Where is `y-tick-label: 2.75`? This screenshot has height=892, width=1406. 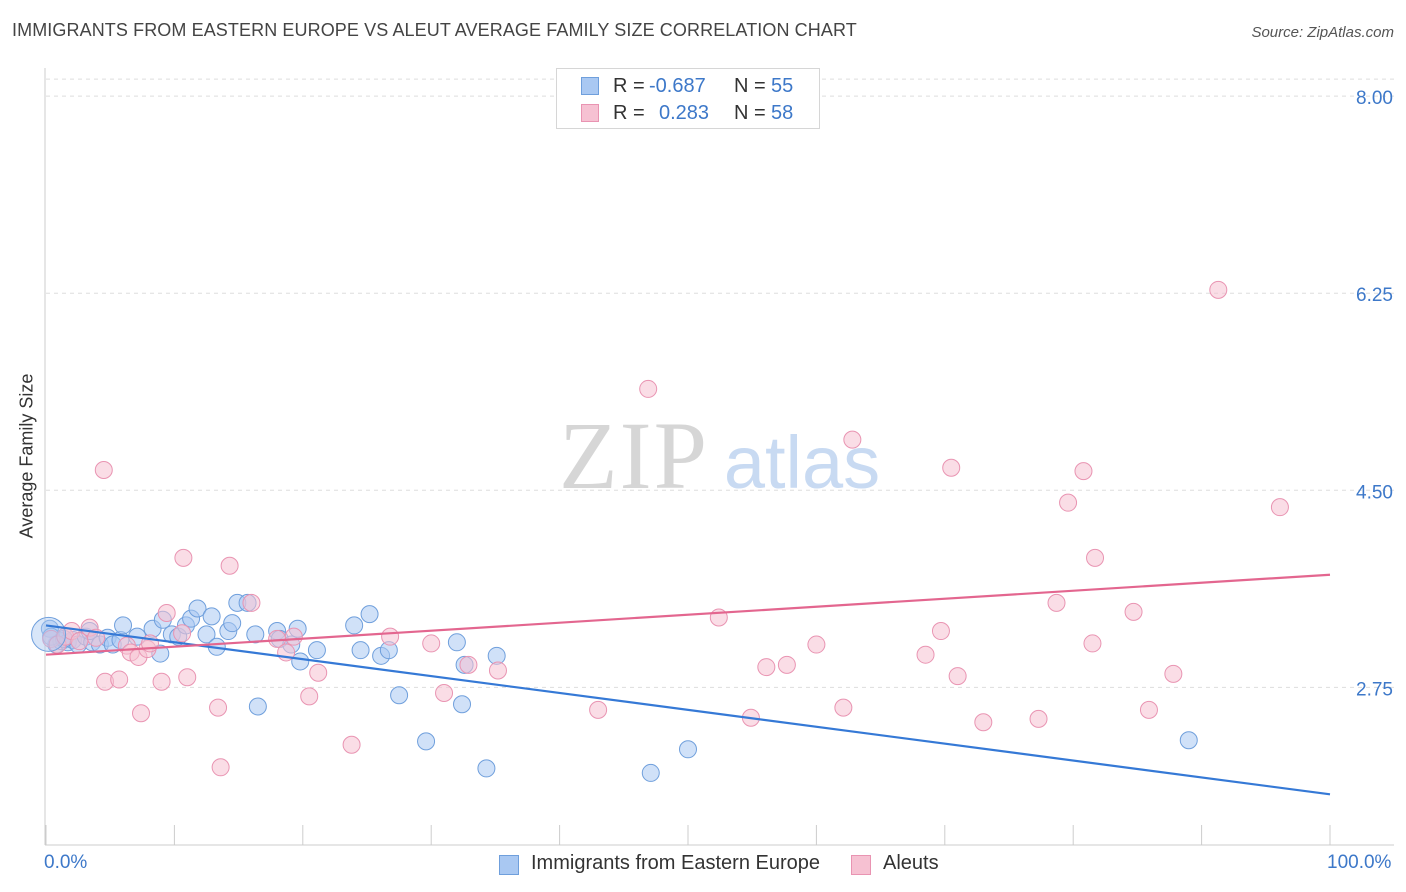
y-tick-label: 2.75 is located at coordinates (1374, 689).